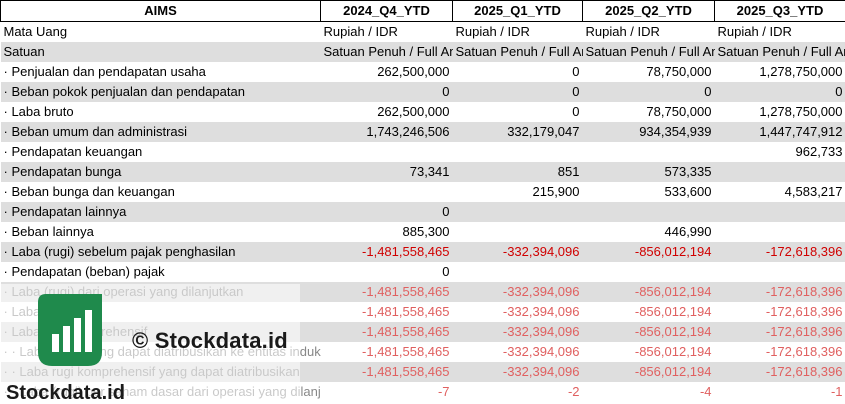  What do you see at coordinates (649, 11) in the screenshot?
I see `header-period: 2025_Q2_YTD` at bounding box center [649, 11].